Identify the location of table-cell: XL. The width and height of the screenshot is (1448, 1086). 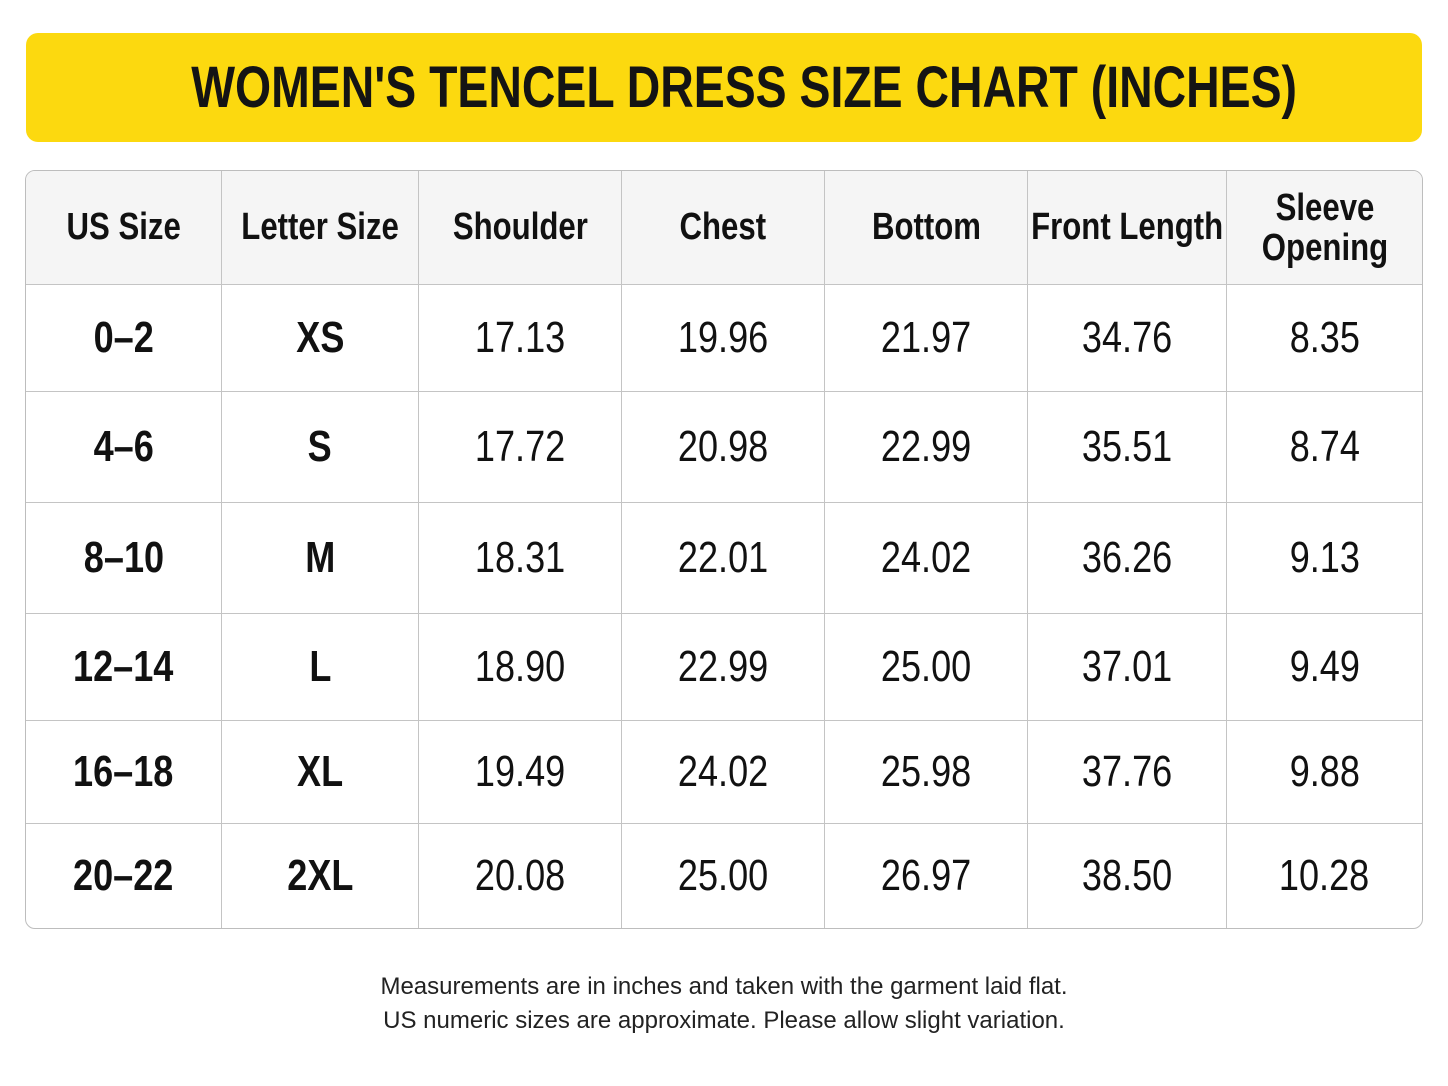
(320, 772).